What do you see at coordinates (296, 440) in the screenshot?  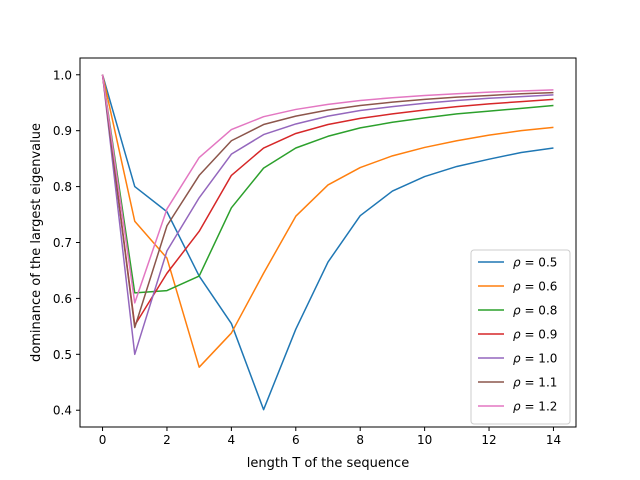 I see `x-tick-label: 6` at bounding box center [296, 440].